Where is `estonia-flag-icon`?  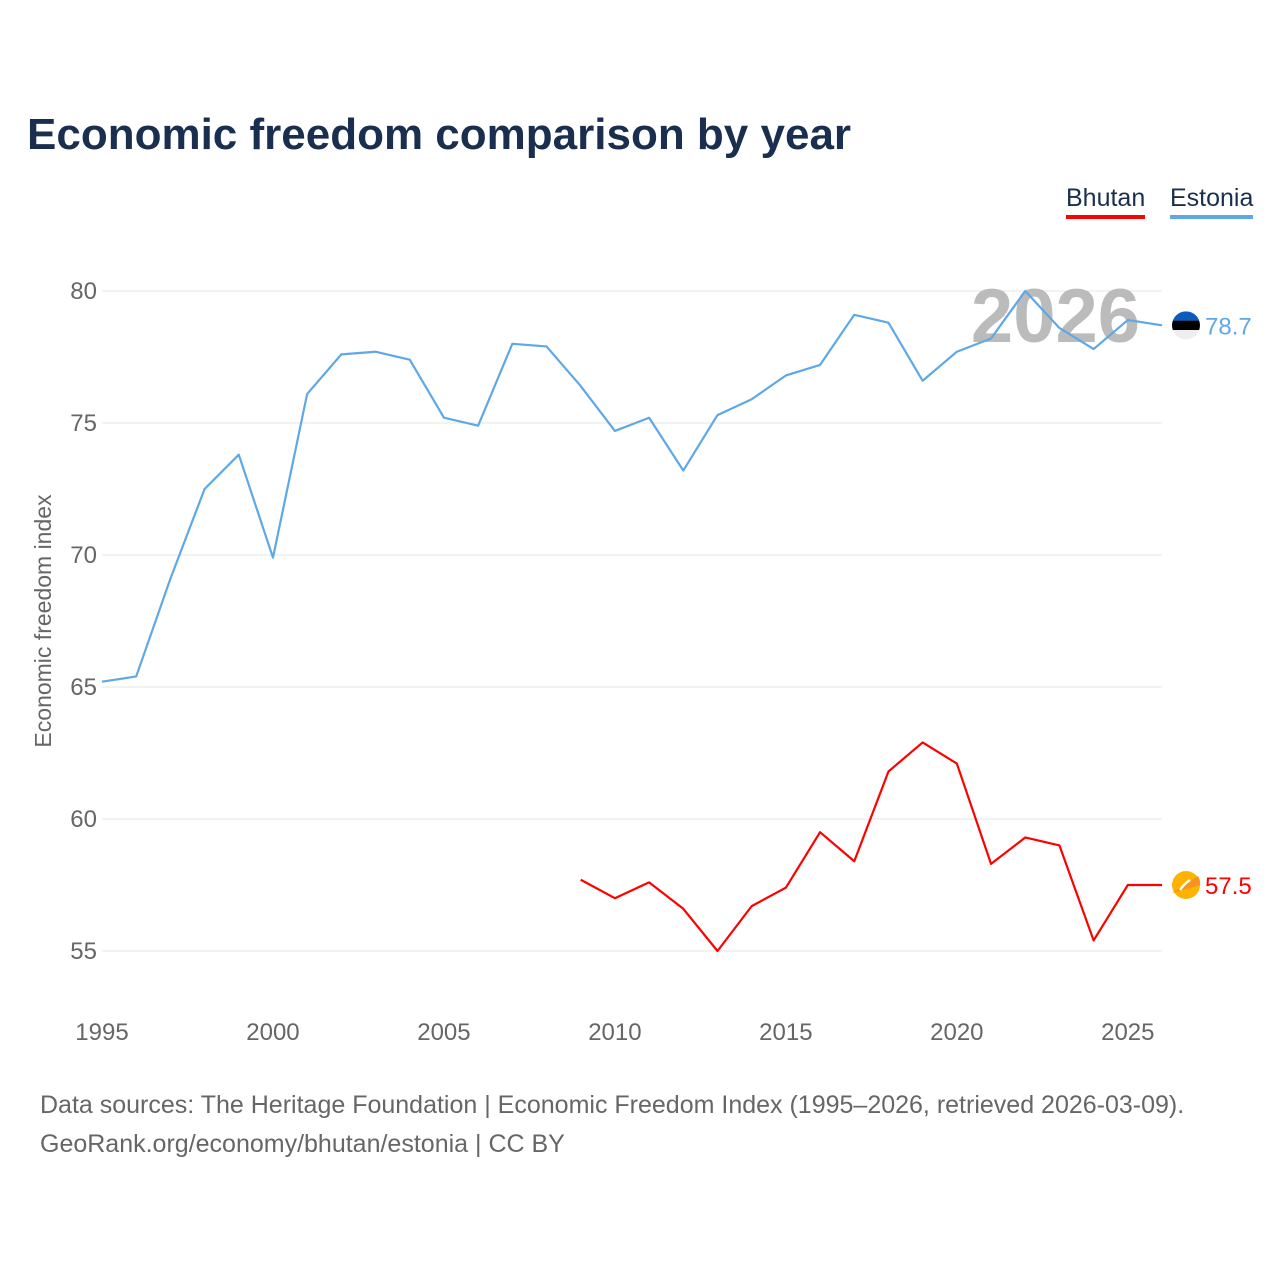
estonia-flag-icon is located at coordinates (1186, 325).